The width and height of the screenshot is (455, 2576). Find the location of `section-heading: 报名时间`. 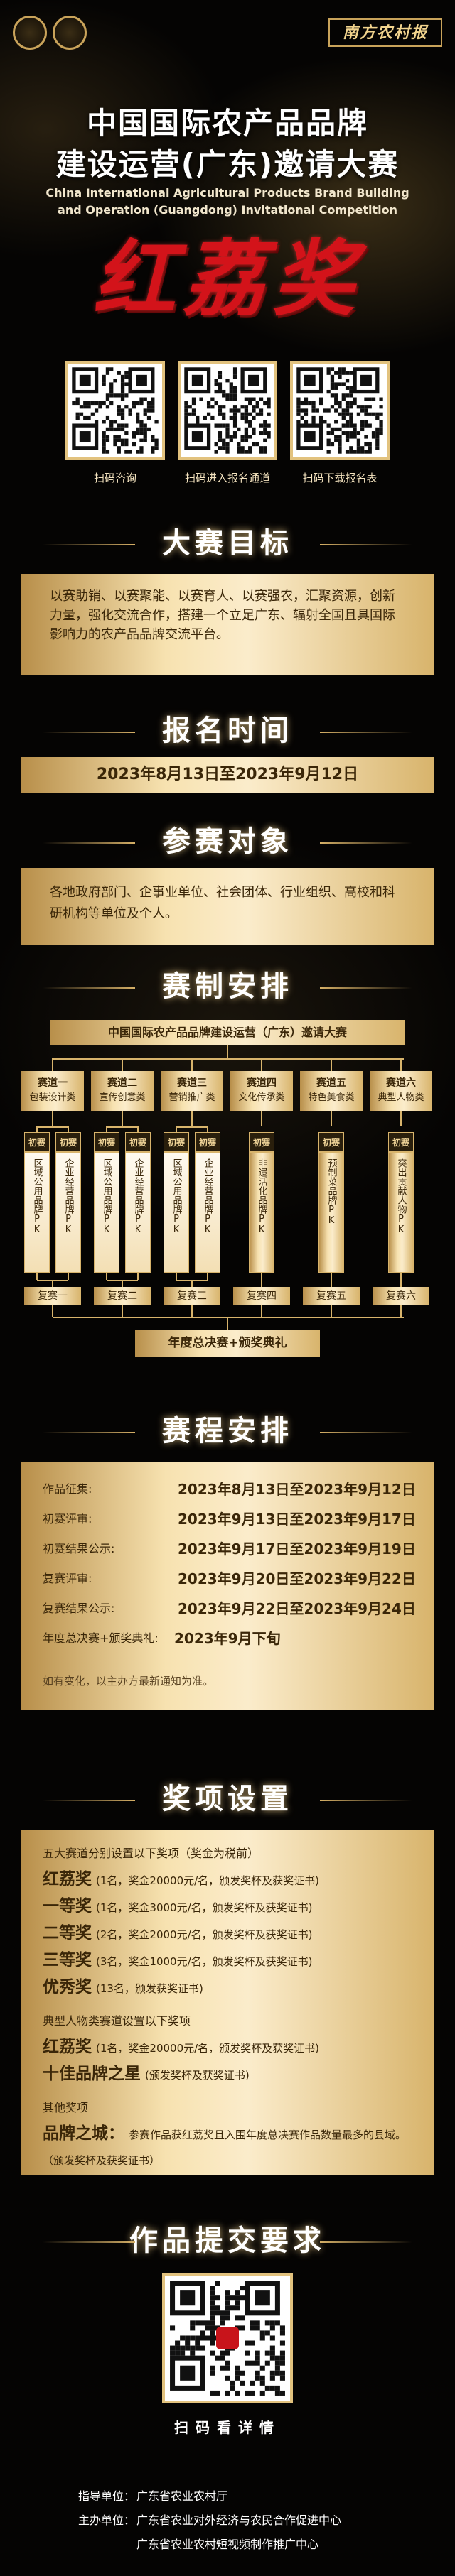

section-heading: 报名时间 is located at coordinates (227, 730).